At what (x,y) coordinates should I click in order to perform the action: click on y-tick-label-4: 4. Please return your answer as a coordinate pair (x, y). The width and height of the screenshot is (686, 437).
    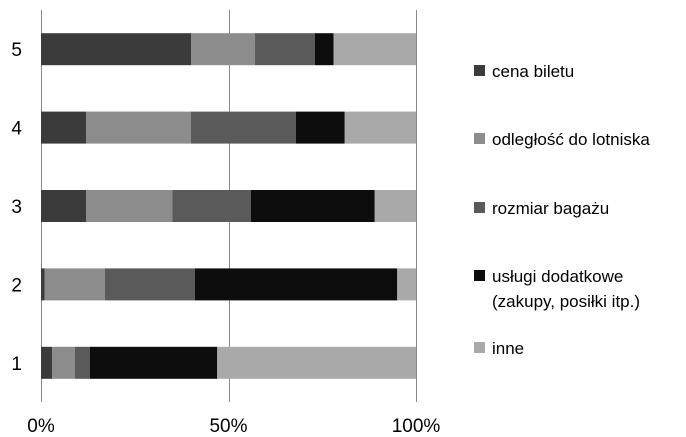
    Looking at the image, I should click on (16, 129).